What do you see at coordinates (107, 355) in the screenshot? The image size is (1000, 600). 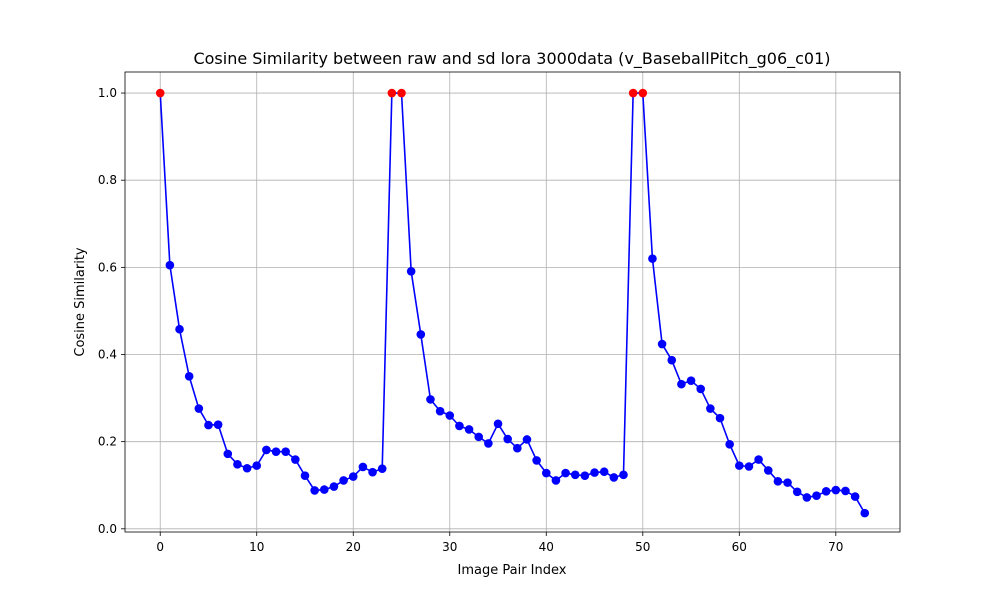 I see `y-tick-label: 0.4` at bounding box center [107, 355].